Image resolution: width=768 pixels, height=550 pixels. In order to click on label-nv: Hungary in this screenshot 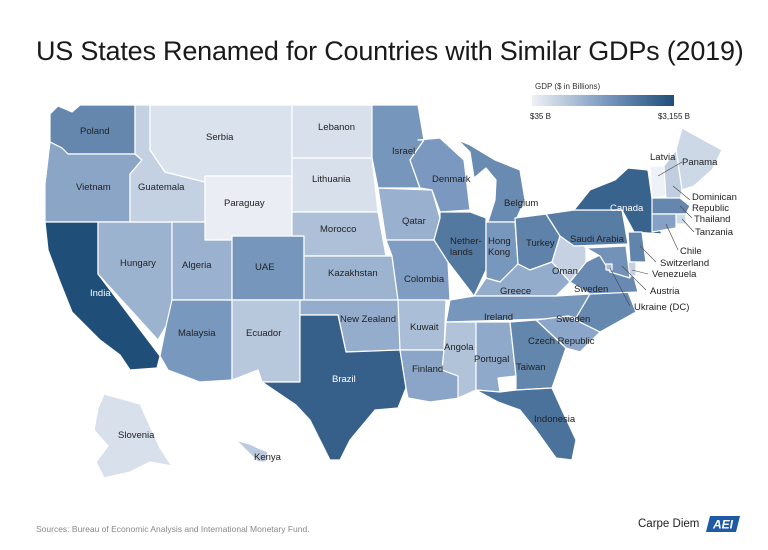, I will do `click(138, 263)`.